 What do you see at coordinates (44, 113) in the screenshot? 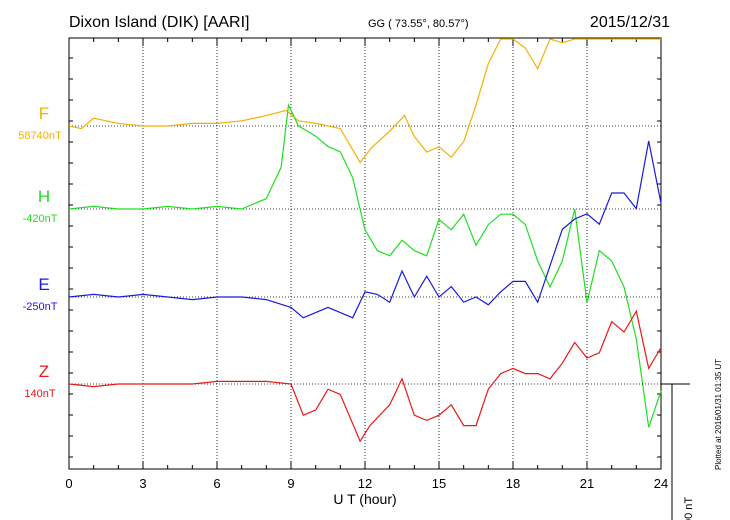
I see `channel-label-f: F` at bounding box center [44, 113].